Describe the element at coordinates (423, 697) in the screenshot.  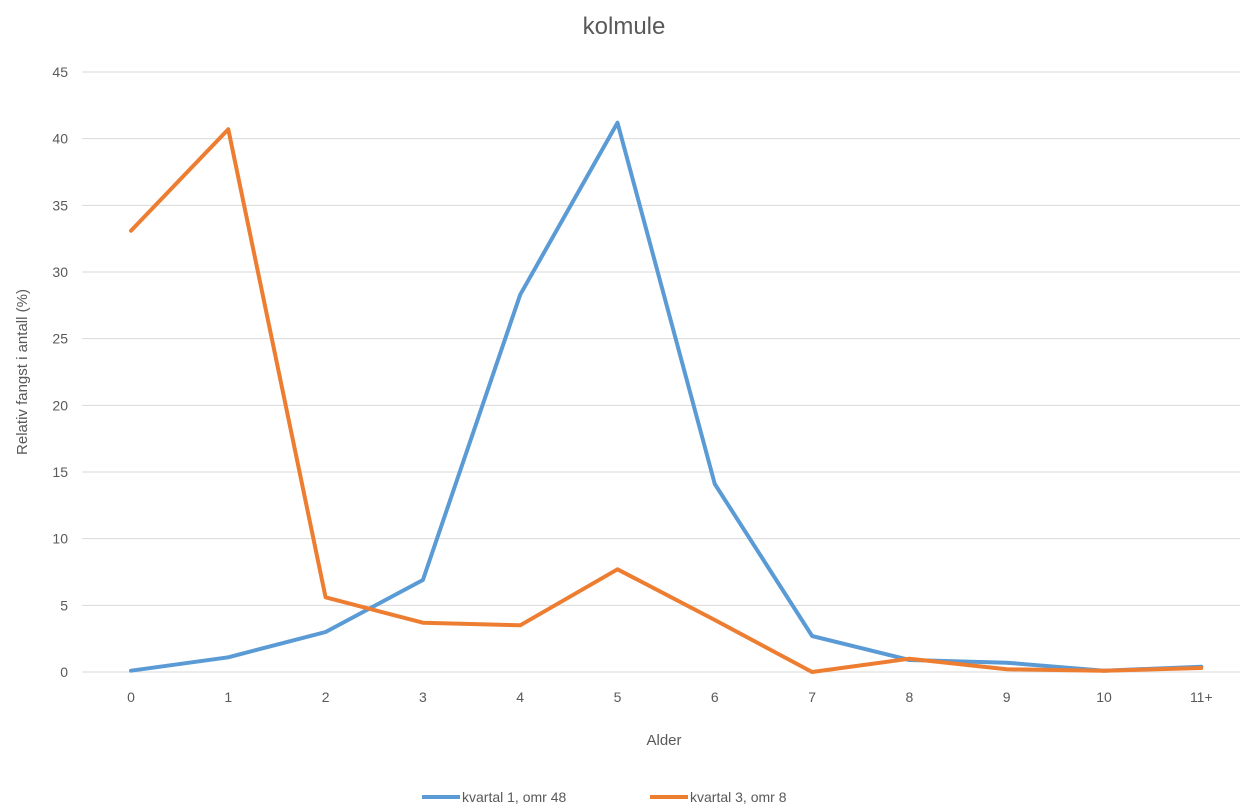
I see `x-tick-label: 3` at that location.